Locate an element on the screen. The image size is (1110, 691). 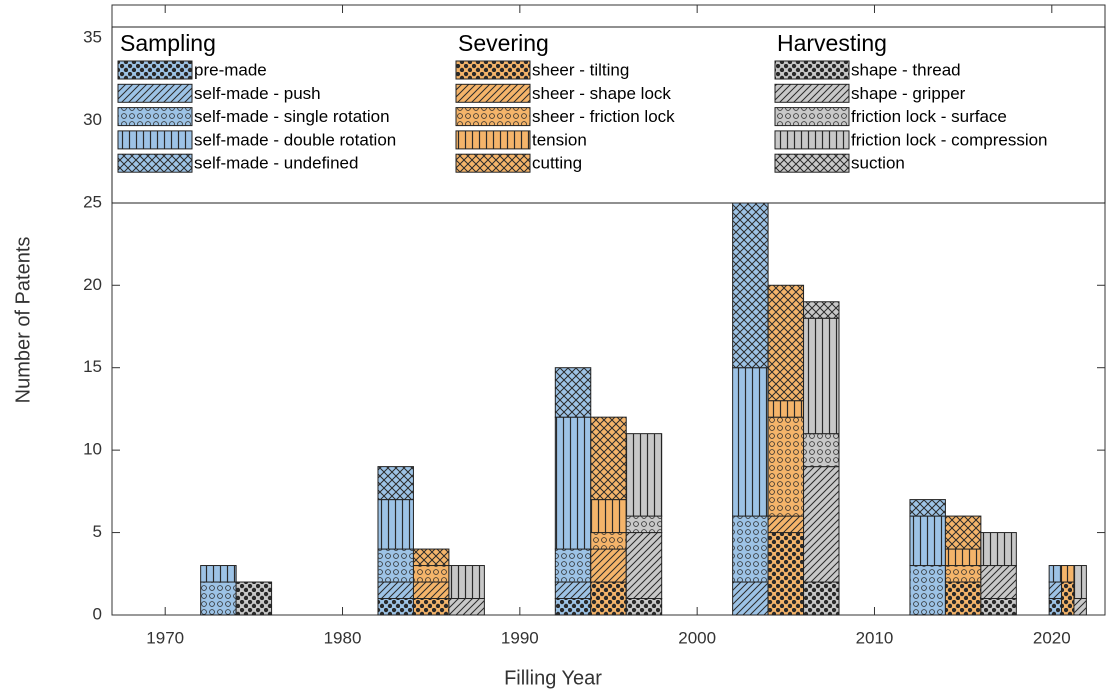
x-axis-label: Filling Year is located at coordinates (553, 678).